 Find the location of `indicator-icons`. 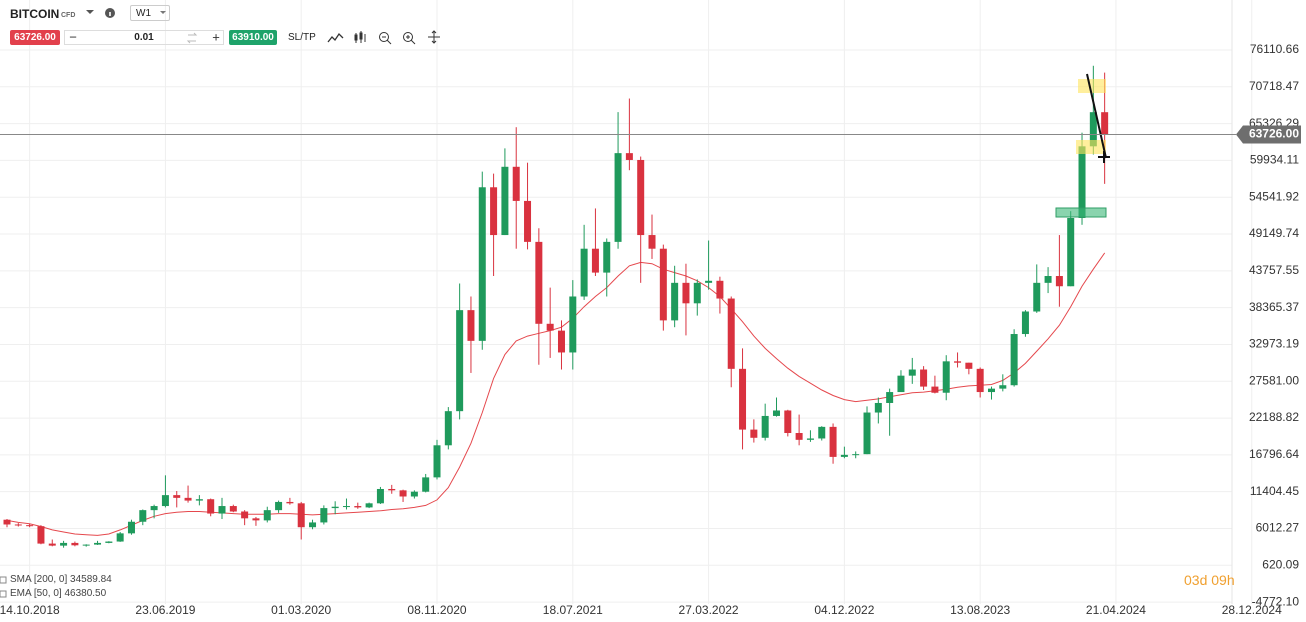

indicator-icons is located at coordinates (3, 587).